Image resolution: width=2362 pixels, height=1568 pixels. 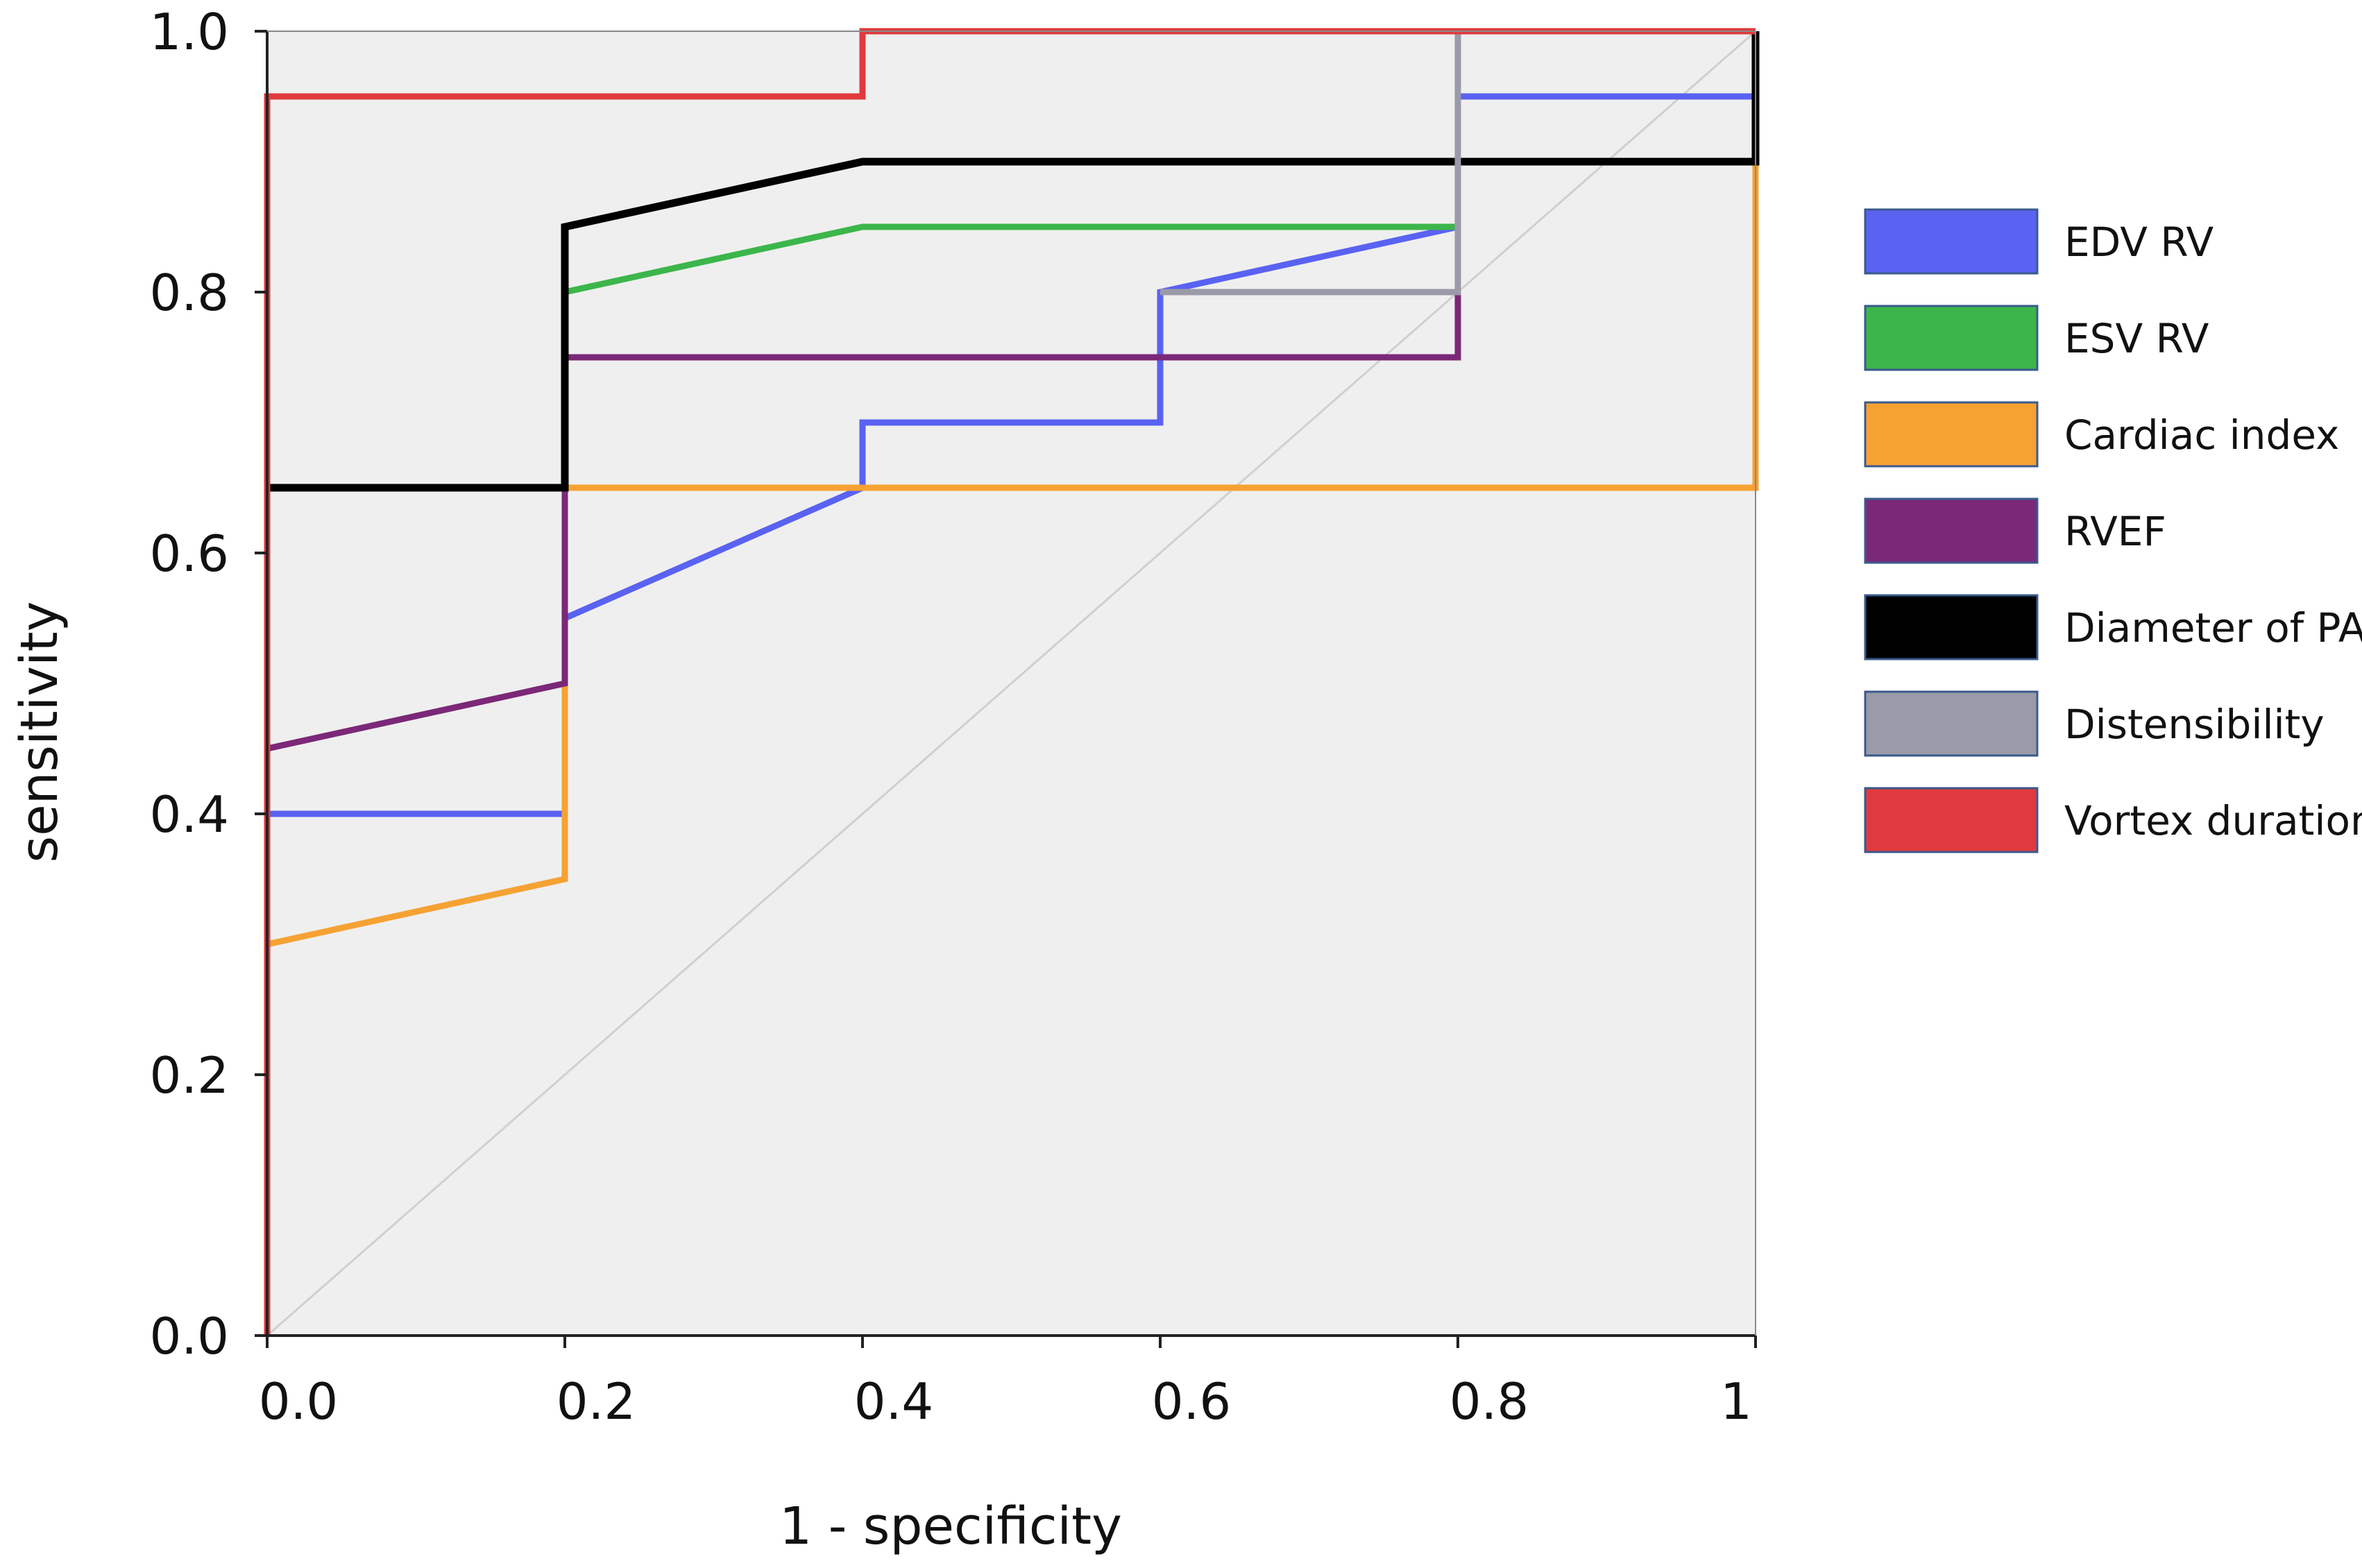 I want to click on legend-label: EDV RV, so click(x=2139, y=242).